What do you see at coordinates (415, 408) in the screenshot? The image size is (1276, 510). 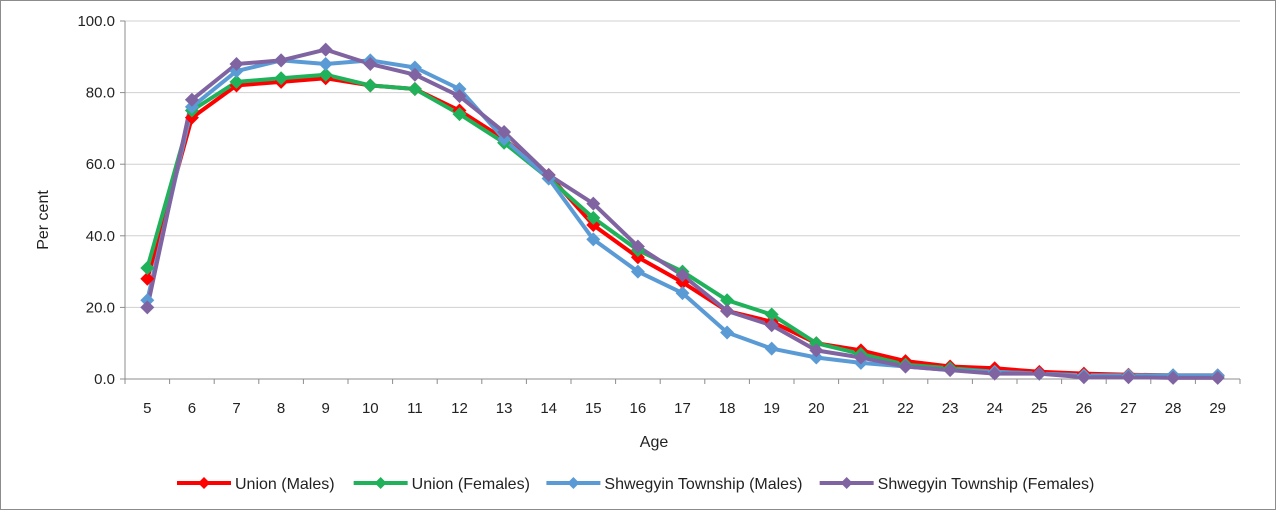 I see `x-tick-label: 11` at bounding box center [415, 408].